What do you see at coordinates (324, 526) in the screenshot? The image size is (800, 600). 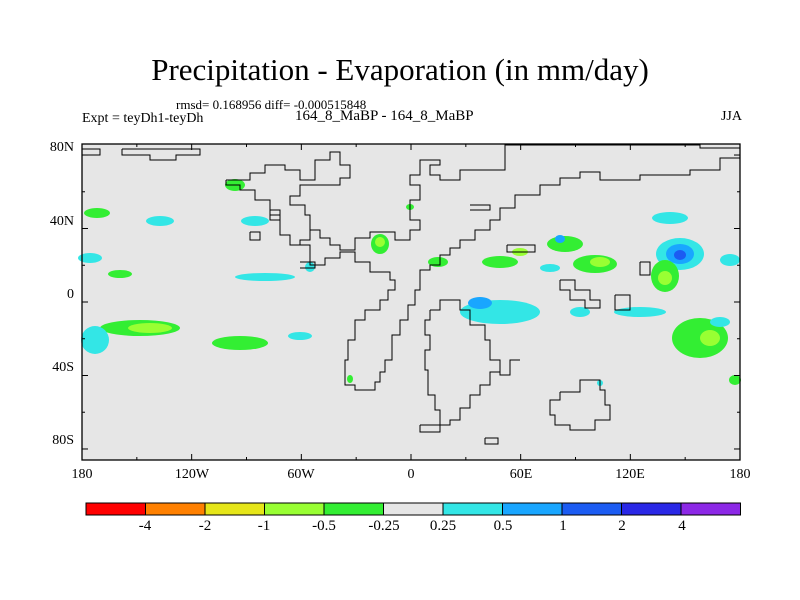 I see `colorbar-label: -0.5` at bounding box center [324, 526].